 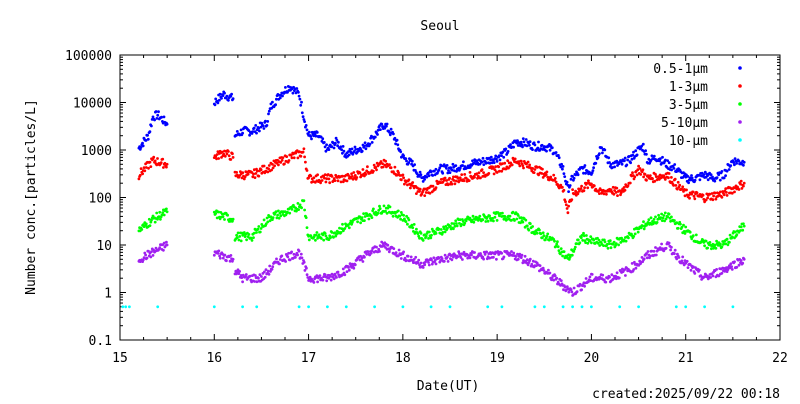 I want to click on y-tick-label: 1000, so click(x=96, y=151).